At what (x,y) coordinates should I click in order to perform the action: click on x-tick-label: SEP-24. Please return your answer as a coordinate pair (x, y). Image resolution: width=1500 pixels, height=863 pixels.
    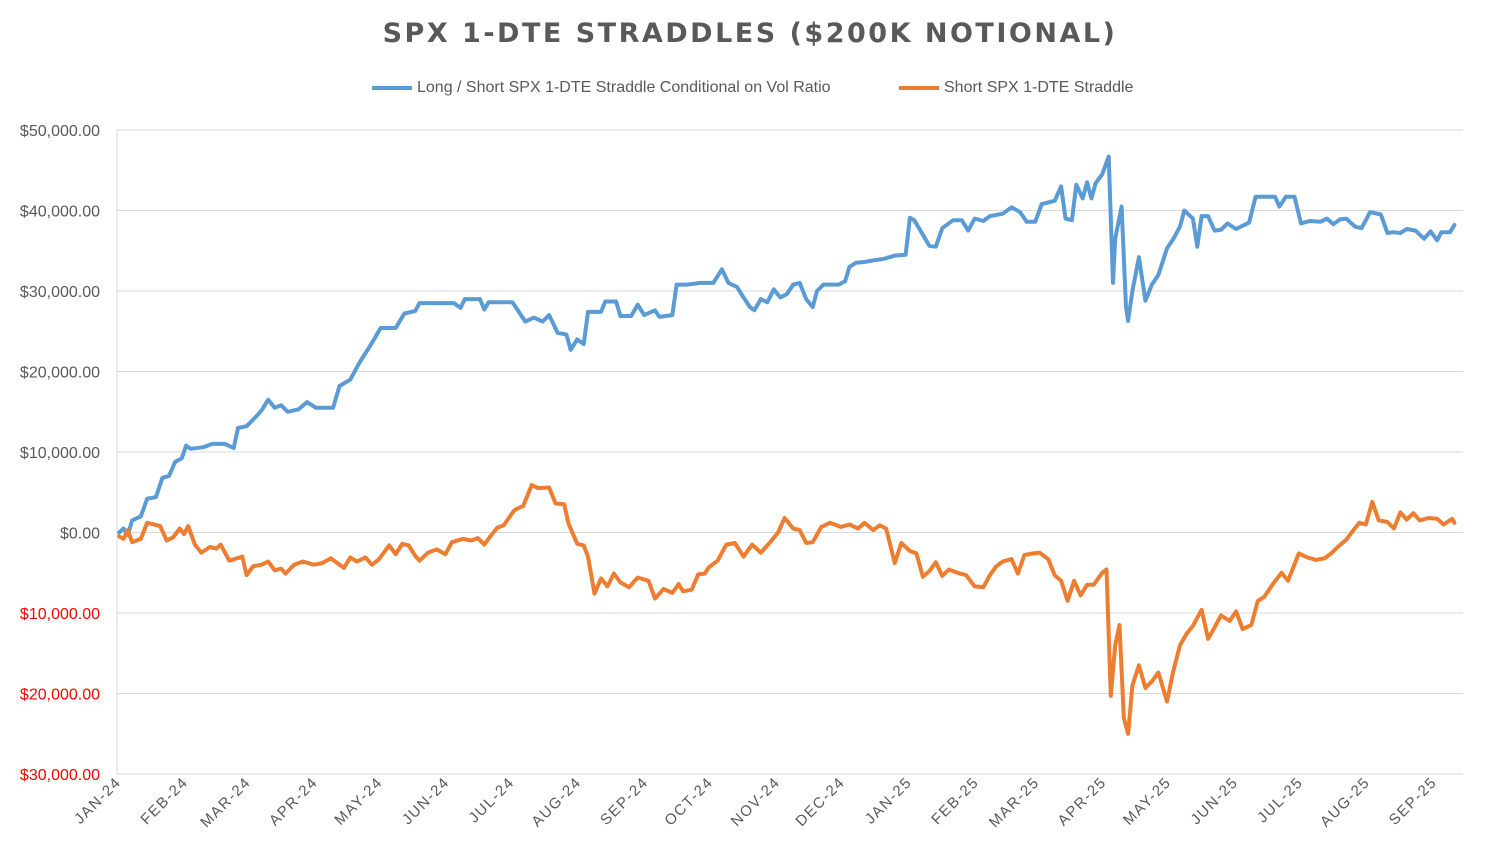
    Looking at the image, I should click on (624, 801).